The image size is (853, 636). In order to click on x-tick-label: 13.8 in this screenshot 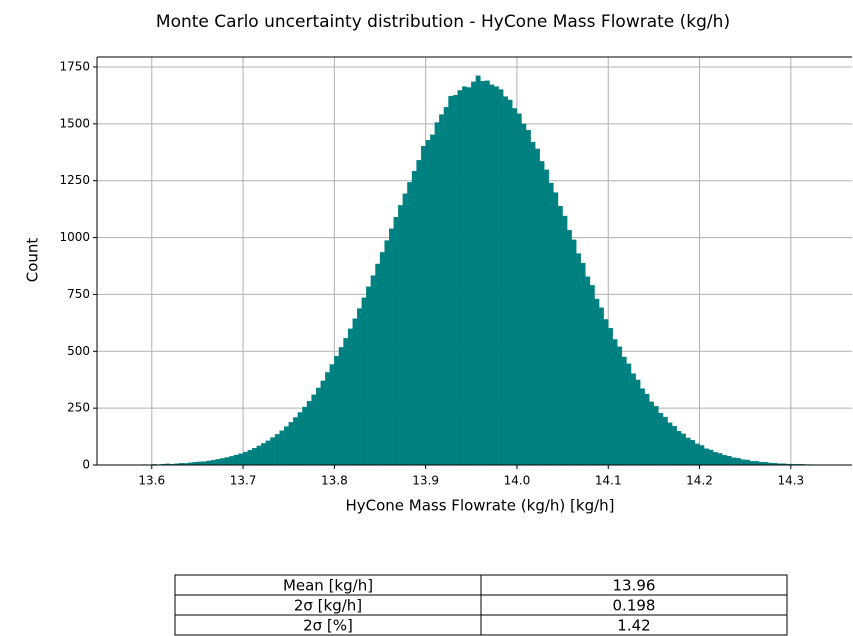, I will do `click(334, 481)`.